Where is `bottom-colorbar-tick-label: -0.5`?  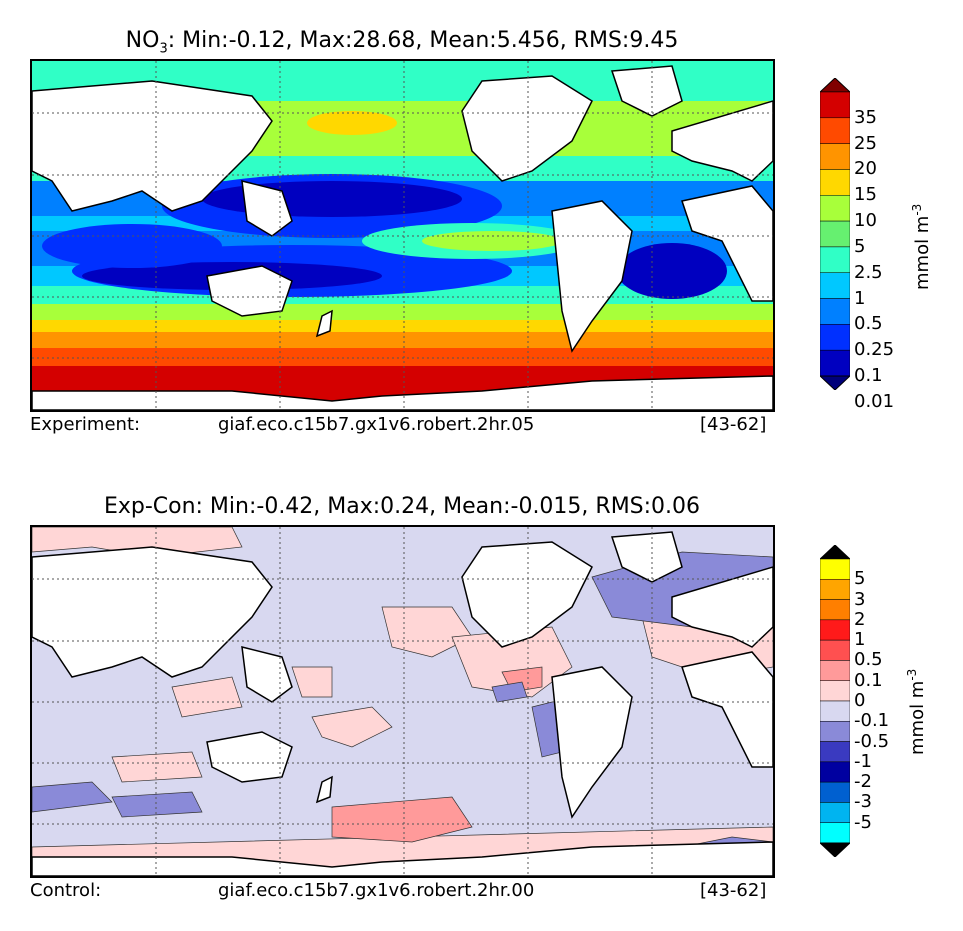
bottom-colorbar-tick-label: -0.5 is located at coordinates (872, 741).